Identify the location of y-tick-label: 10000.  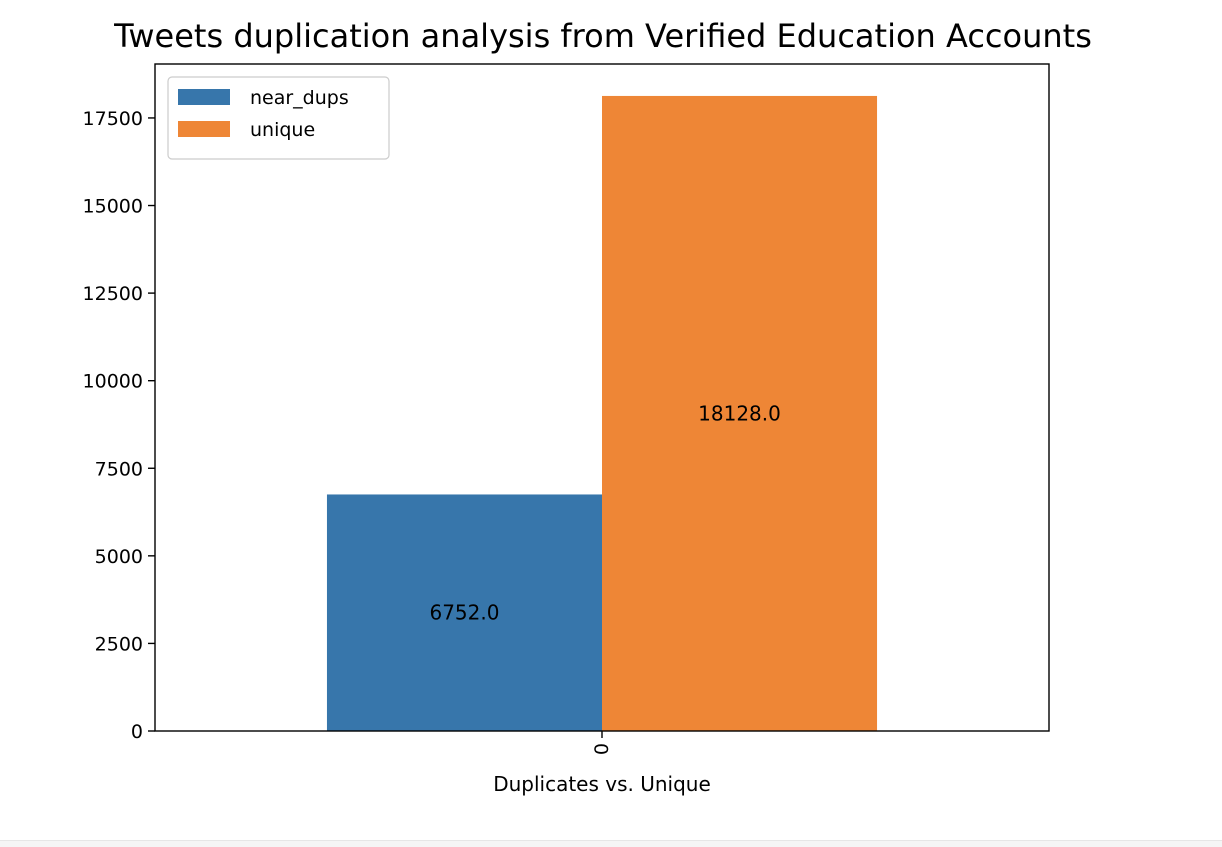
(113, 382).